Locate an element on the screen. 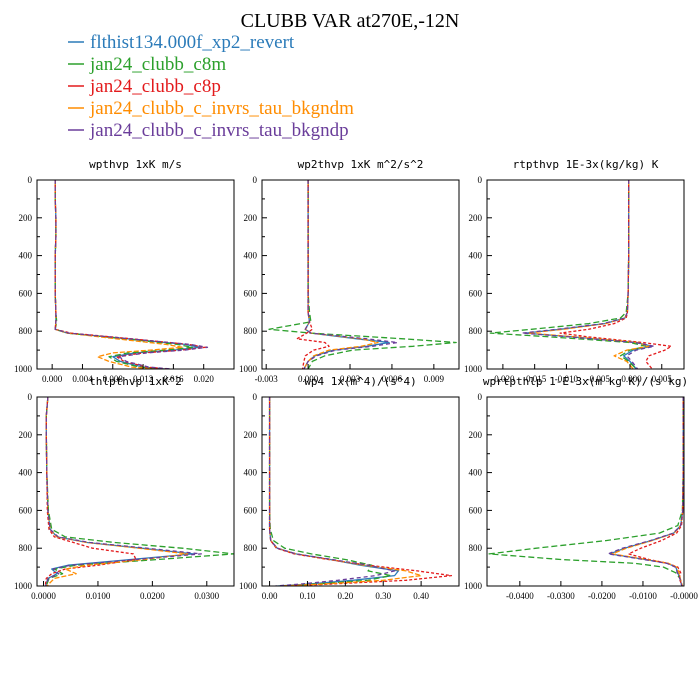 The width and height of the screenshot is (700, 700). panel-title: wpthvp 1xK m/s is located at coordinates (135, 164).